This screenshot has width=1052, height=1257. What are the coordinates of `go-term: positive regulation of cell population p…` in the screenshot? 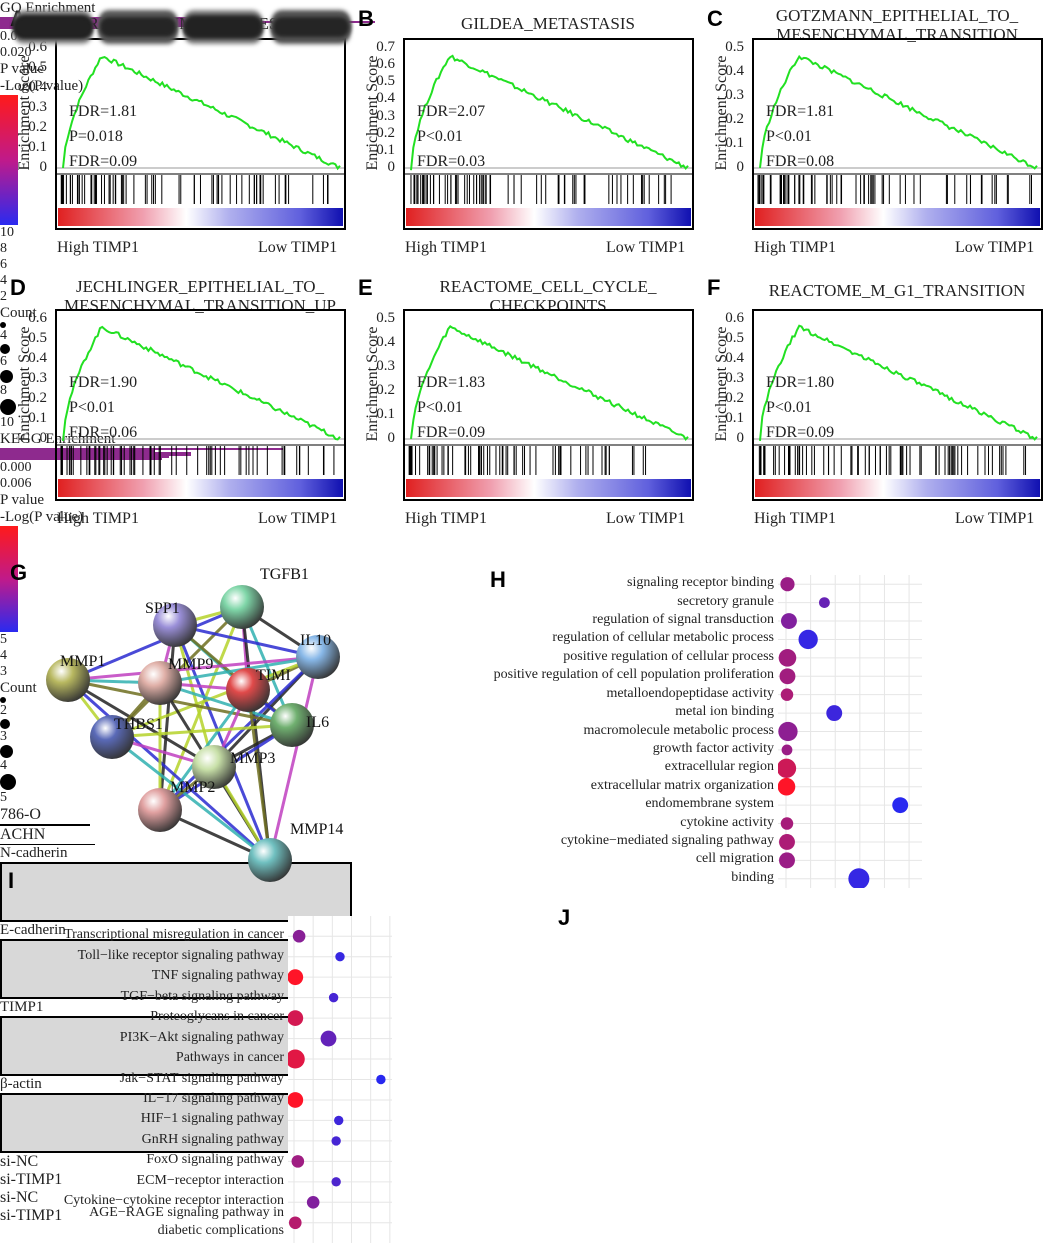 It's located at (633, 675).